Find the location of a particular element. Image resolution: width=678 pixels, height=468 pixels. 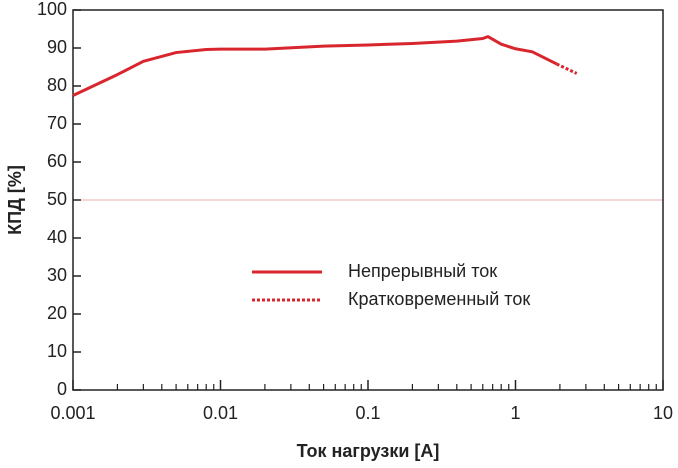

y-tick-label: 60 is located at coordinates (57, 161).